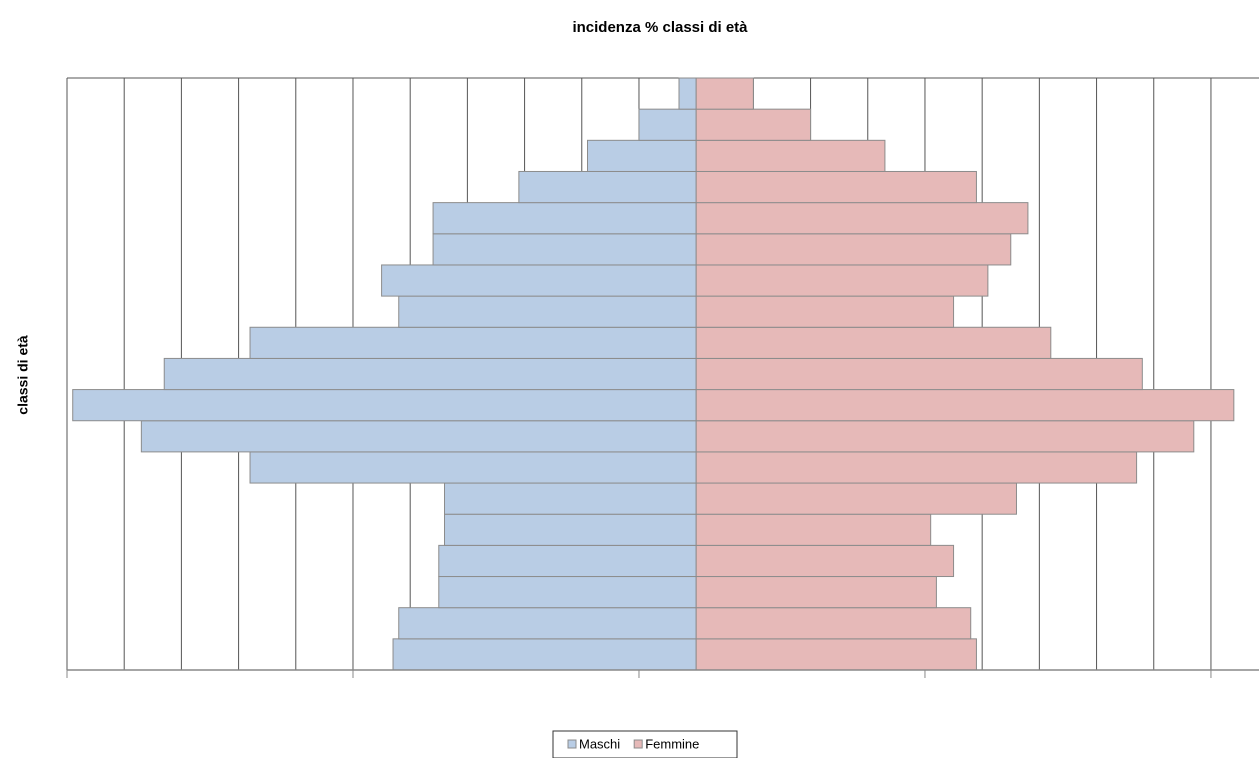 The height and width of the screenshot is (758, 1259). I want to click on y-axis-label: classi di età, so click(23, 375).